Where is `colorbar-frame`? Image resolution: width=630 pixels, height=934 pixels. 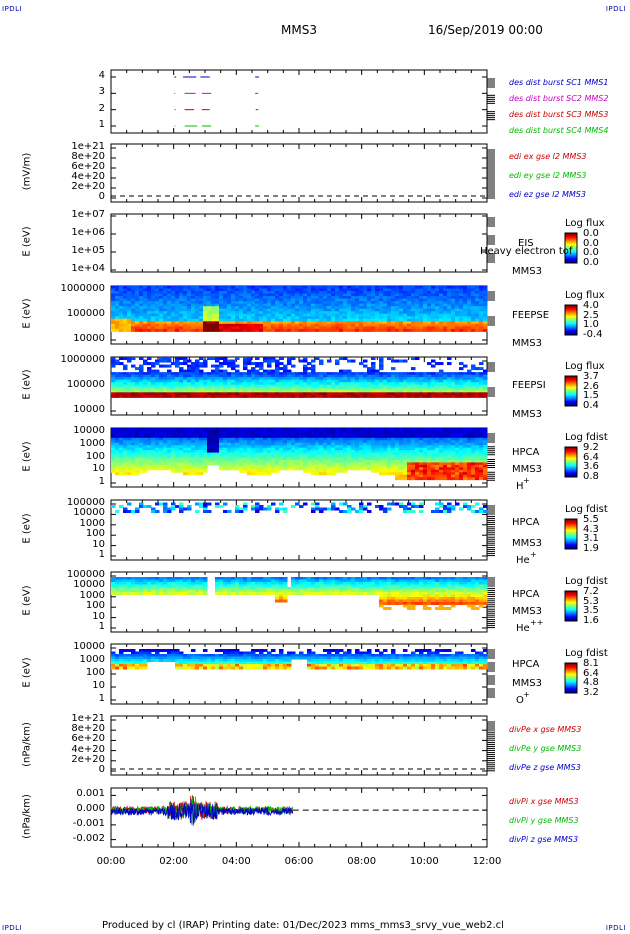
colorbar-frame is located at coordinates (571, 248).